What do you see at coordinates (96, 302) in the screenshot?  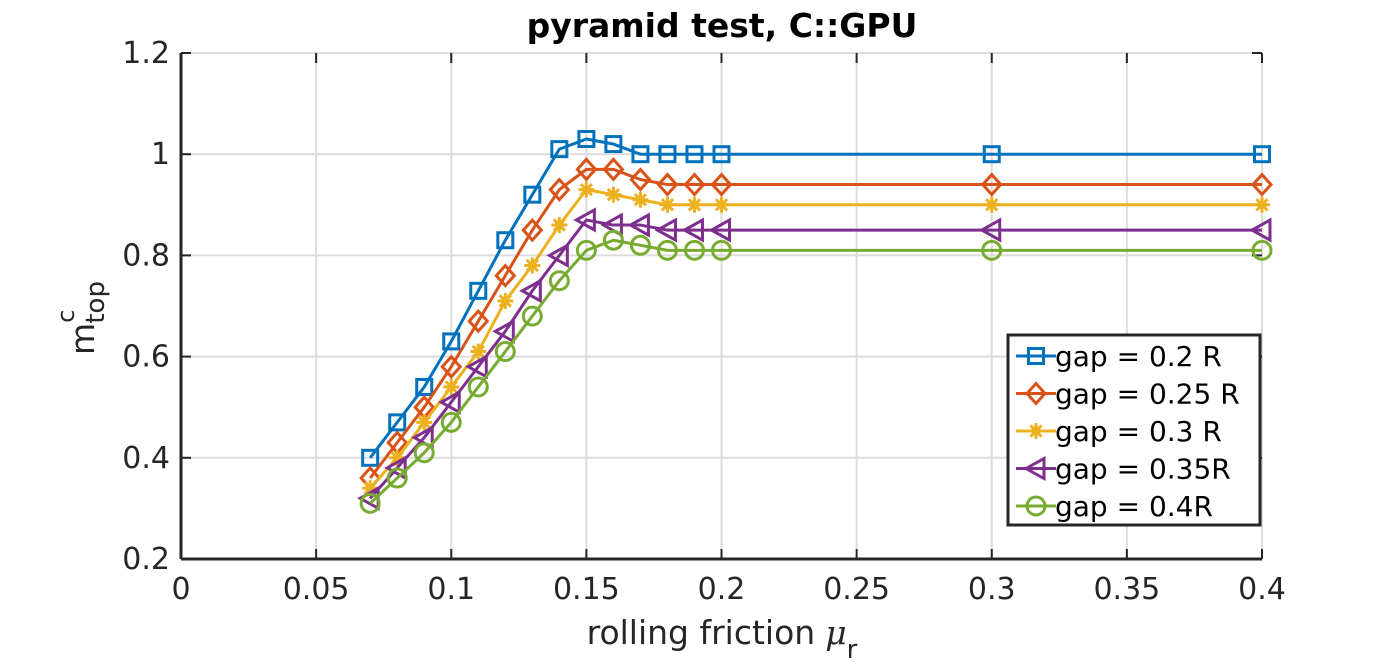 I see `y-axis-label-subscript: top` at bounding box center [96, 302].